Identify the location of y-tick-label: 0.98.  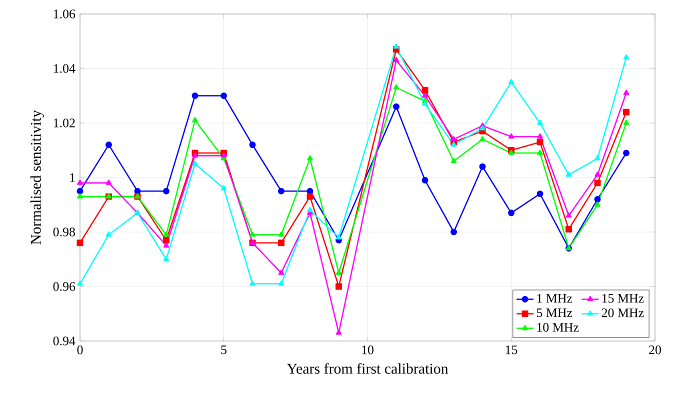
(64, 232).